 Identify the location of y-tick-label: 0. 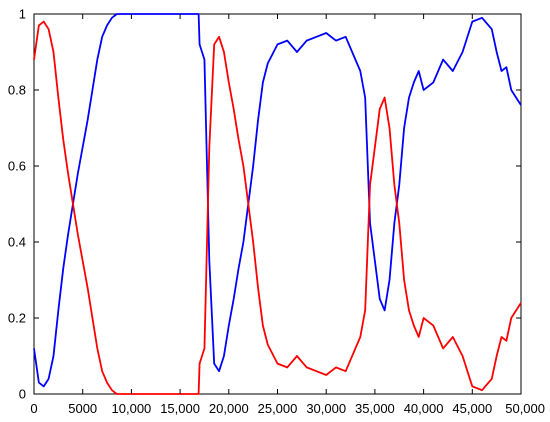
(22, 394).